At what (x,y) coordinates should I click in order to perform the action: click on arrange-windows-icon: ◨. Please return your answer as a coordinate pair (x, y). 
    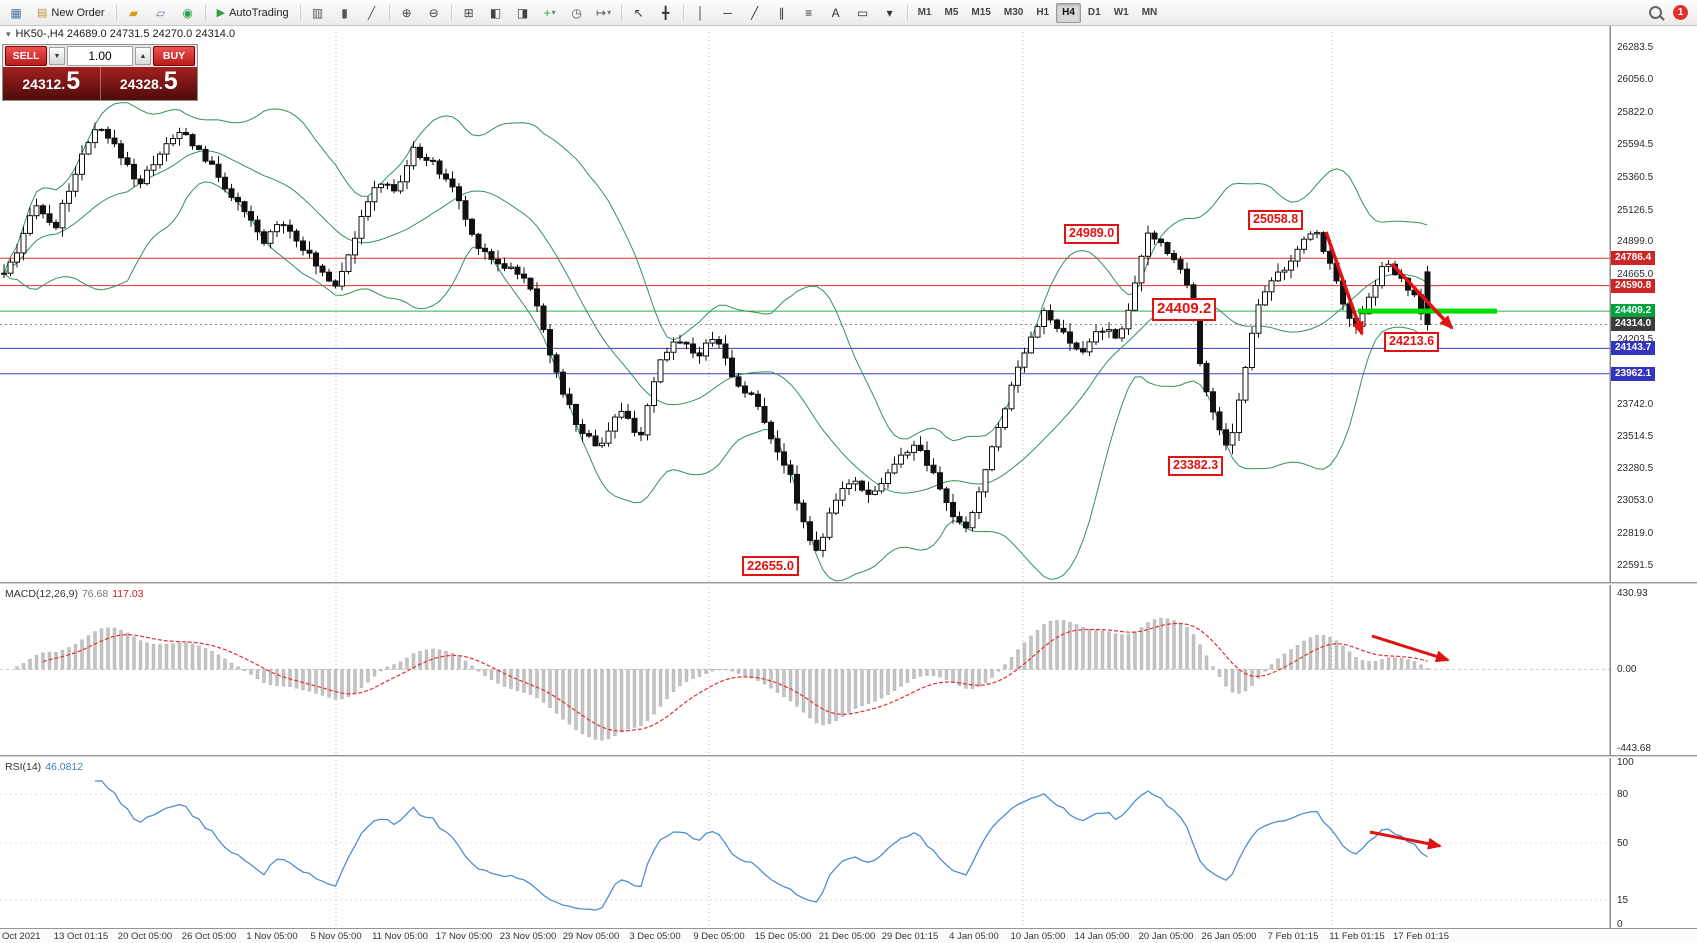
    Looking at the image, I should click on (523, 13).